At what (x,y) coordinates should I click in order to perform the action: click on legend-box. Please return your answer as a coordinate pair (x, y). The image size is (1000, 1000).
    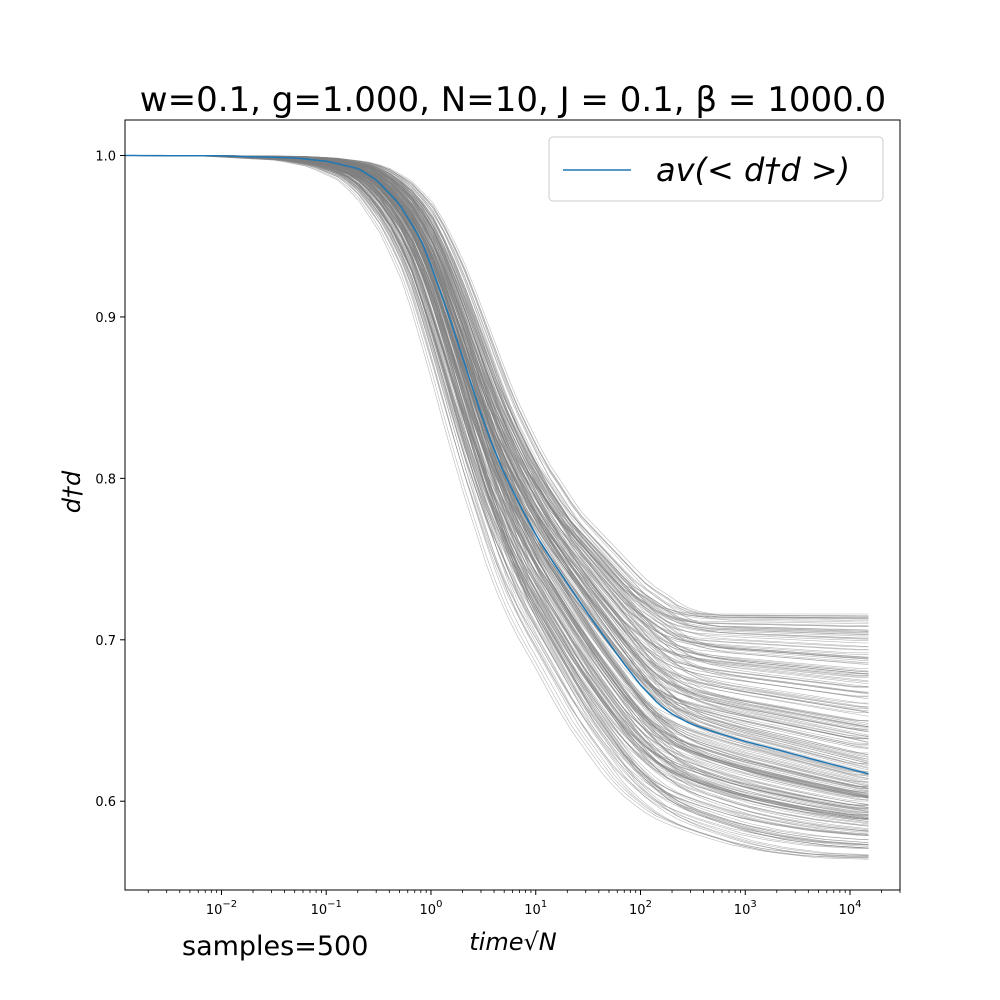
    Looking at the image, I should click on (716, 169).